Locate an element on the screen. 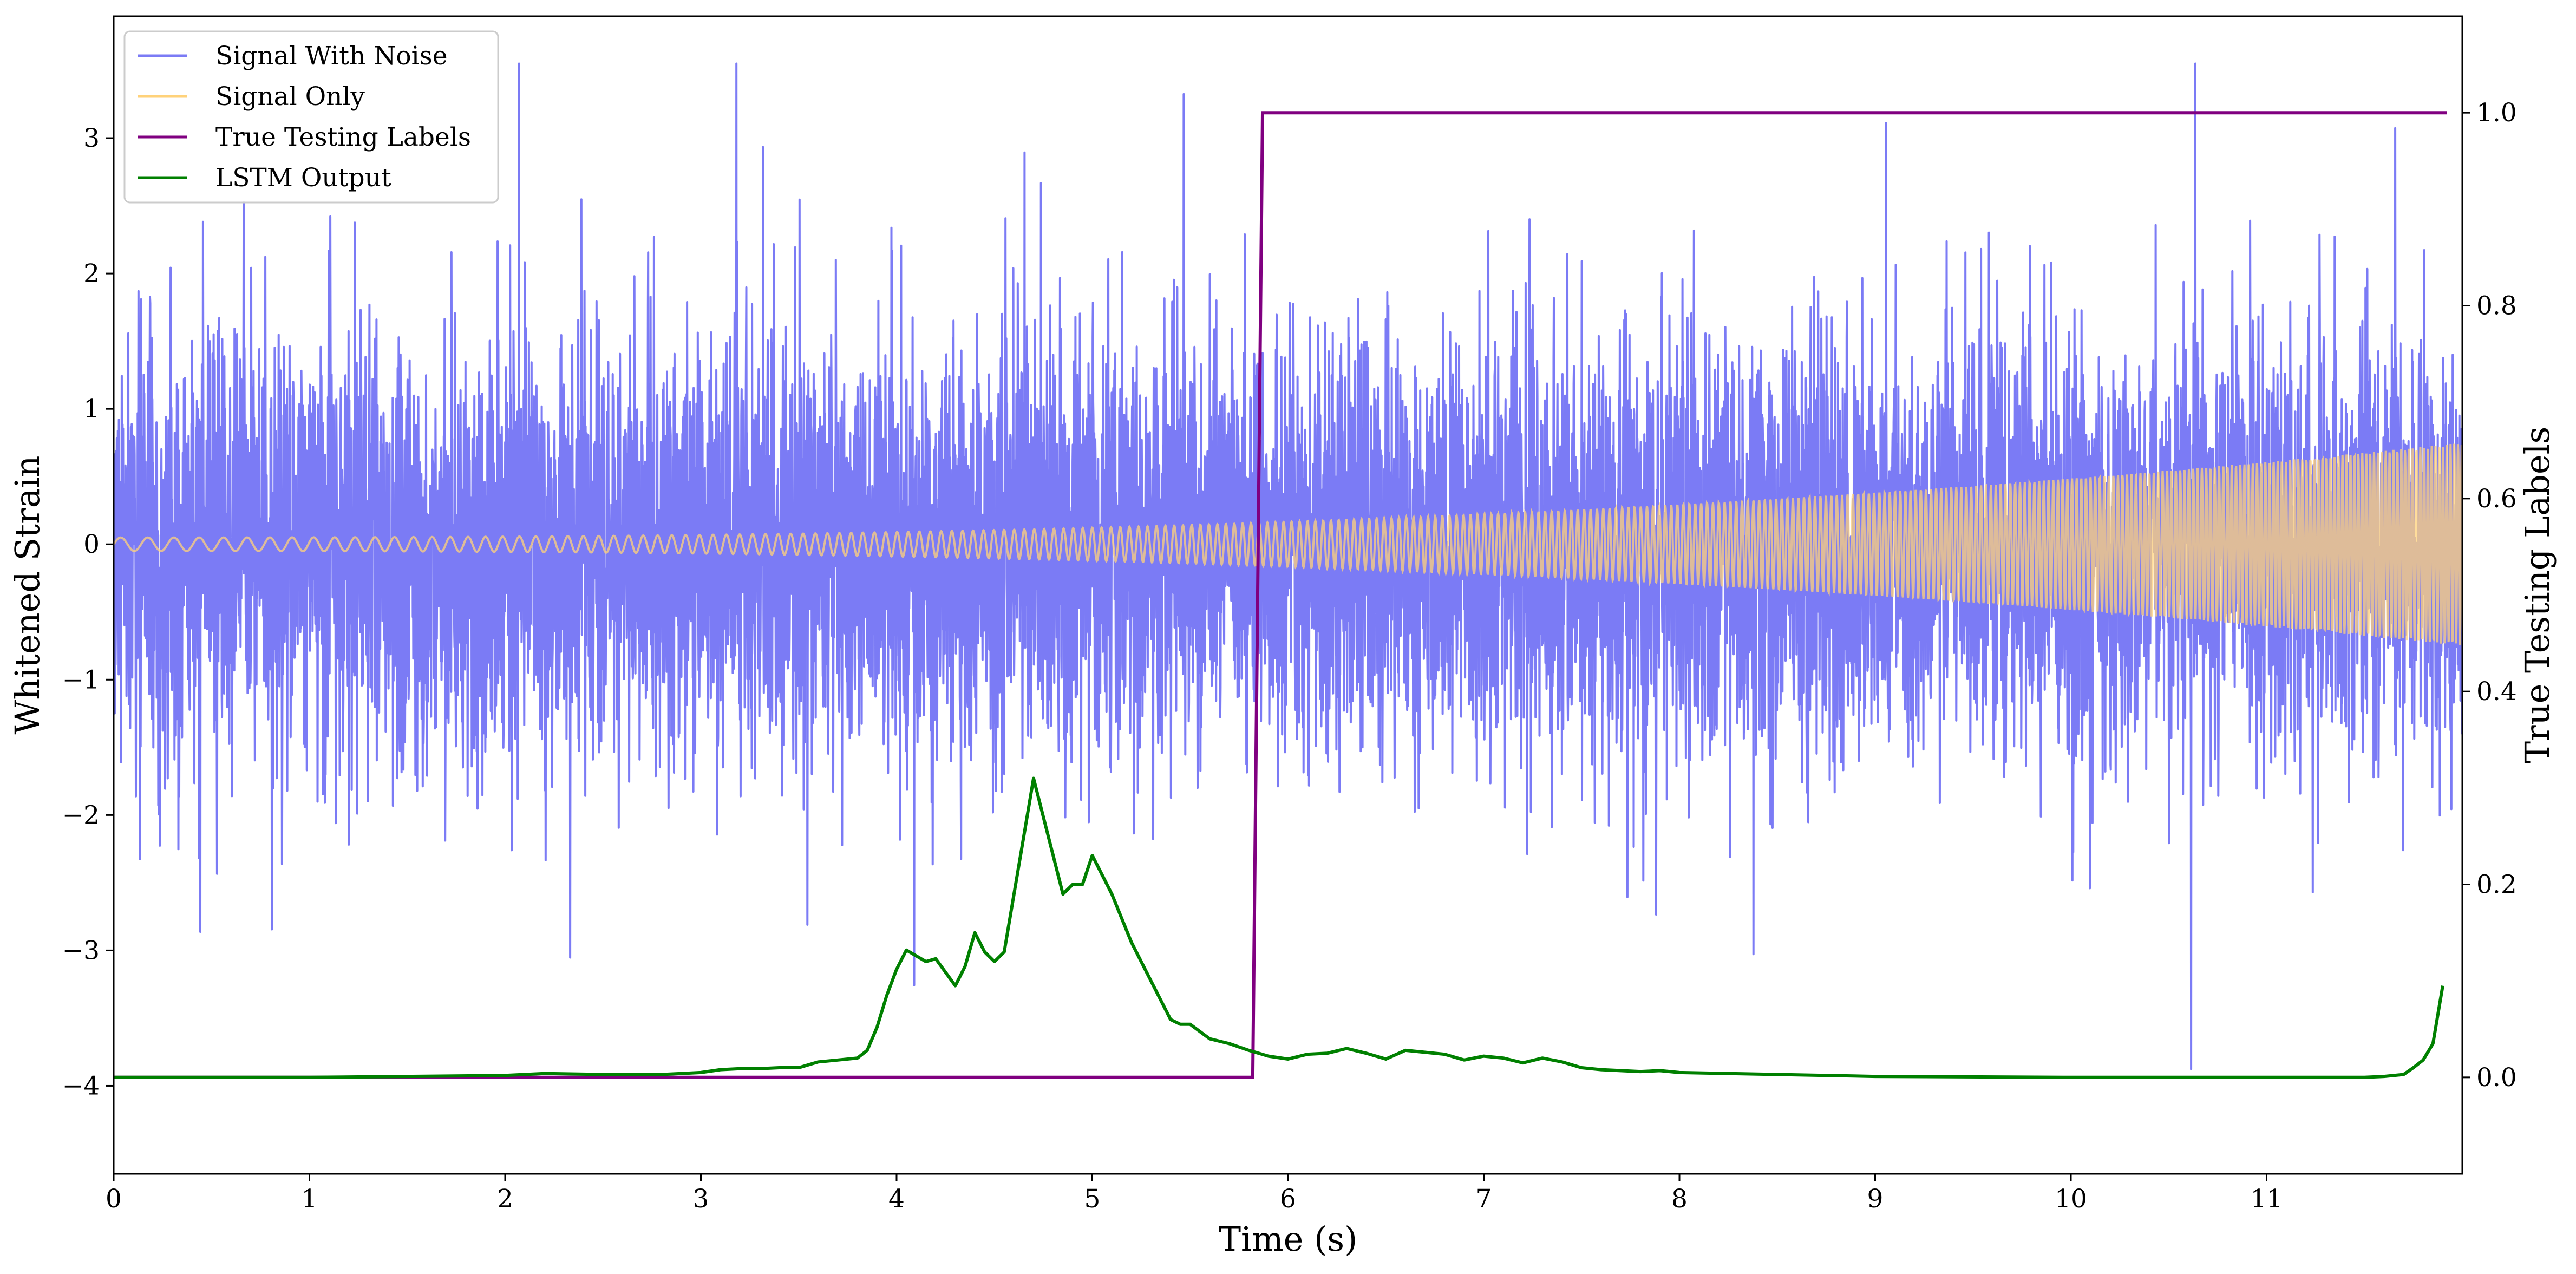  y-right-axis: 0.0 0.2 0.4 0.6 0.8 1.0 is located at coordinates (2489, 595).